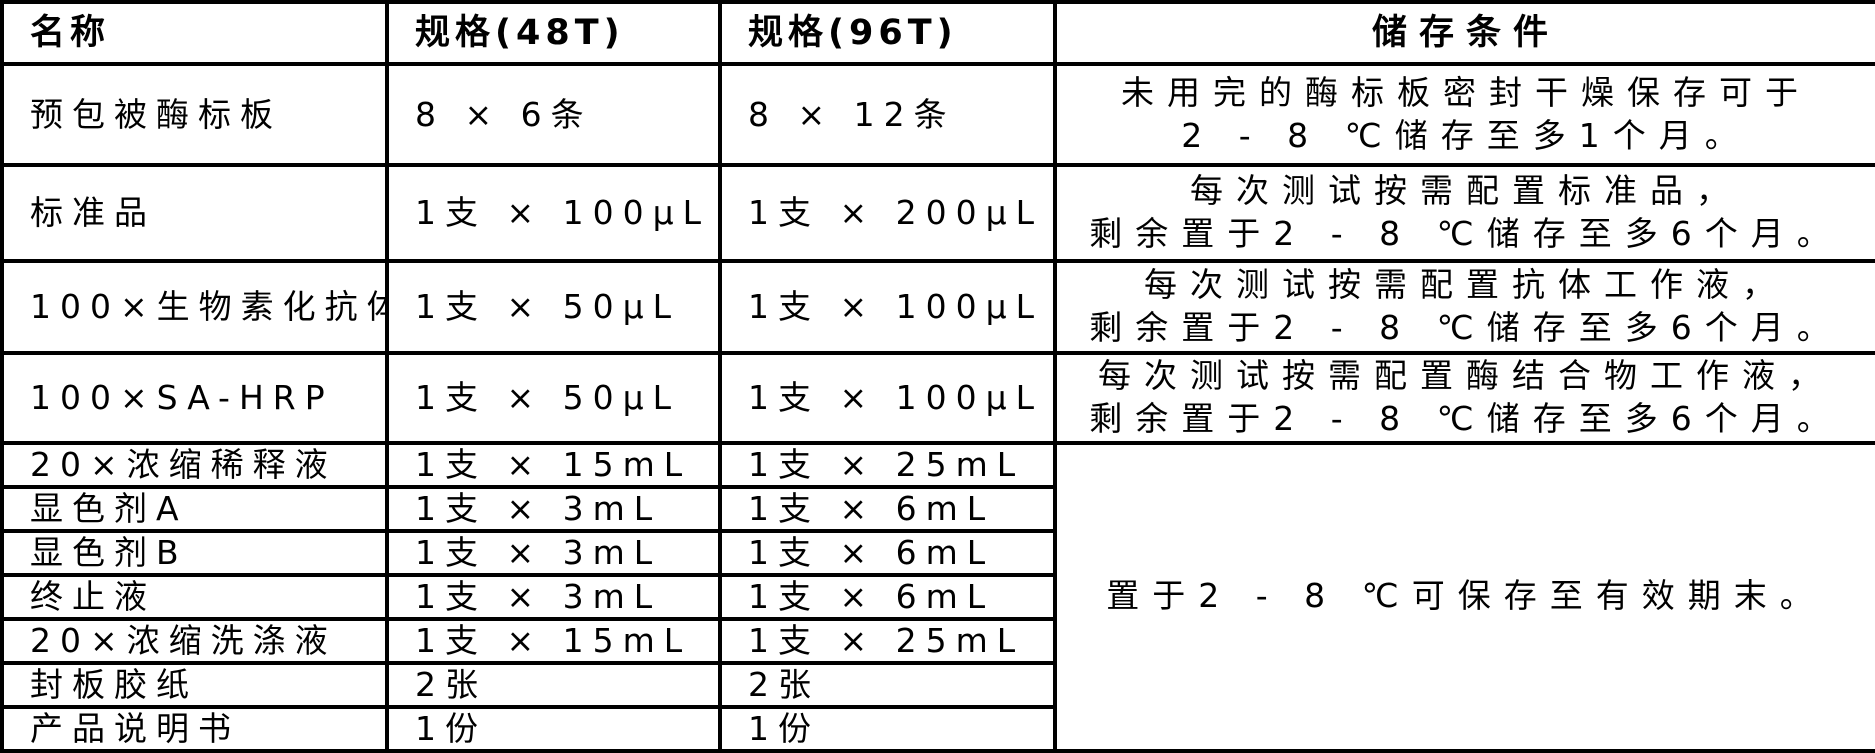 This screenshot has width=1875, height=753. What do you see at coordinates (194, 596) in the screenshot?
I see `component-name-cell: 终止液` at bounding box center [194, 596].